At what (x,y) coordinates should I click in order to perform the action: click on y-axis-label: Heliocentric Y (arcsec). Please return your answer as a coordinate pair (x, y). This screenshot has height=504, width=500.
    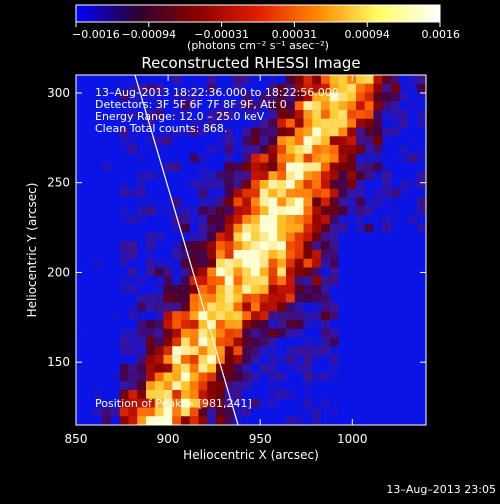
    Looking at the image, I should click on (32, 250).